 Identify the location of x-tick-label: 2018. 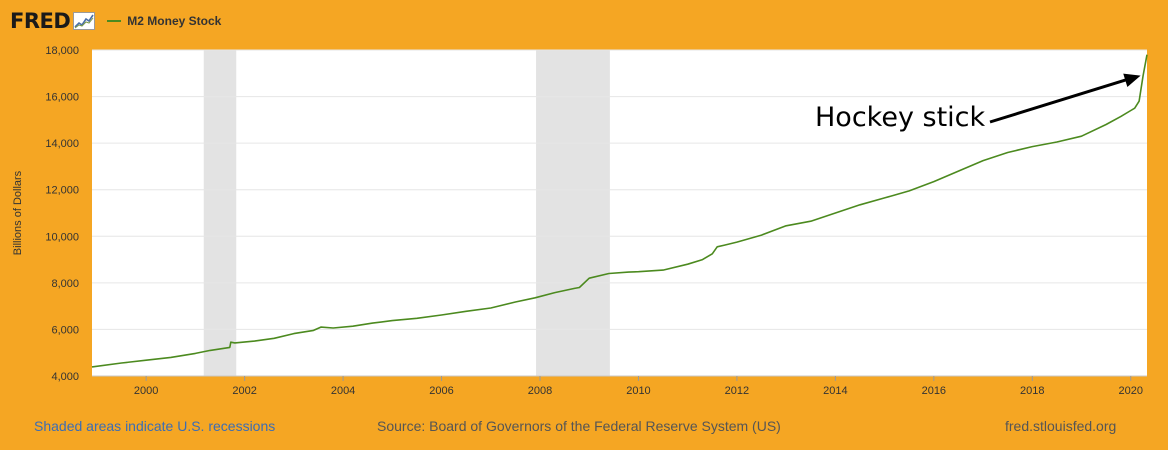
(1032, 391).